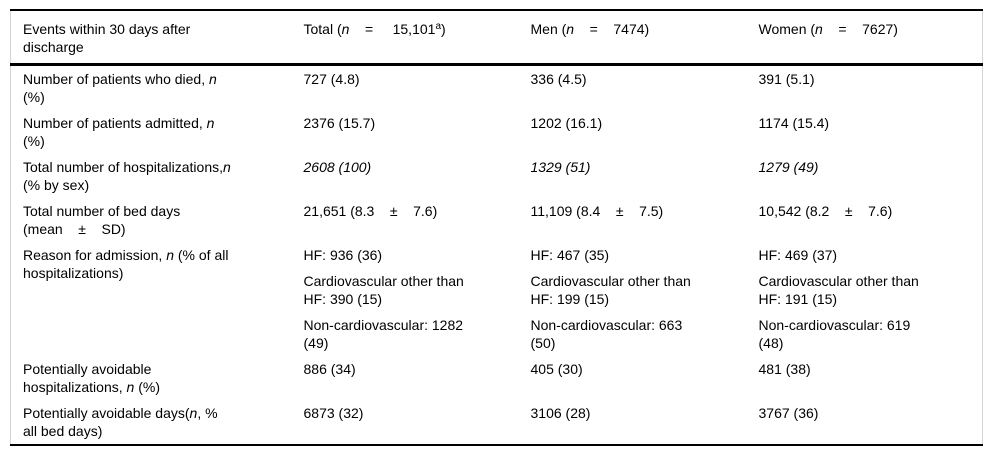  Describe the element at coordinates (329, 369) in the screenshot. I see `cell-total: 886 (34)` at that location.